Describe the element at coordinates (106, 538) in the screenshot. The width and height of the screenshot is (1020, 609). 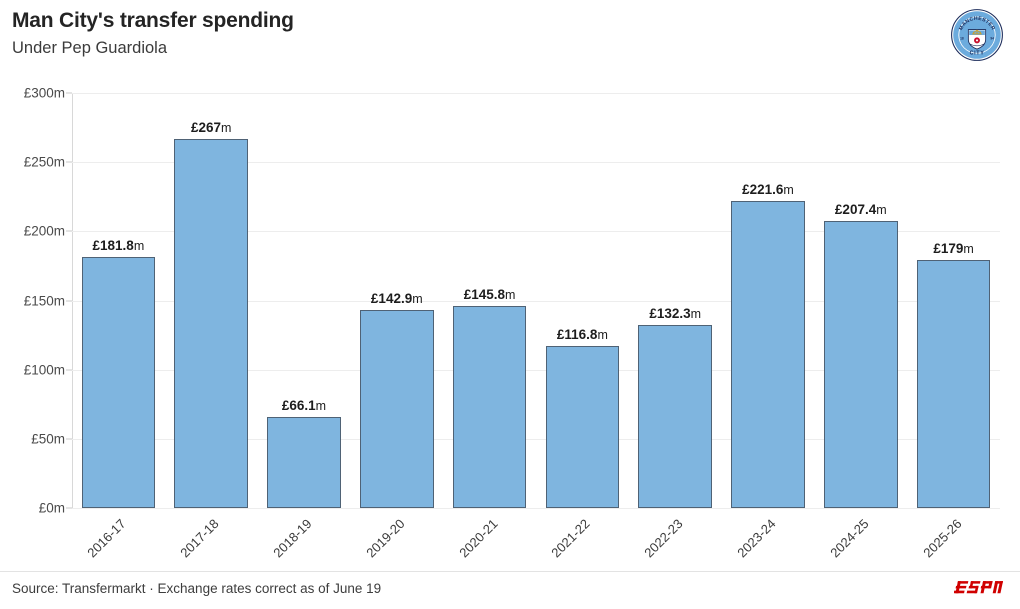
I see `x-axis-tick-label: 2016-17` at that location.